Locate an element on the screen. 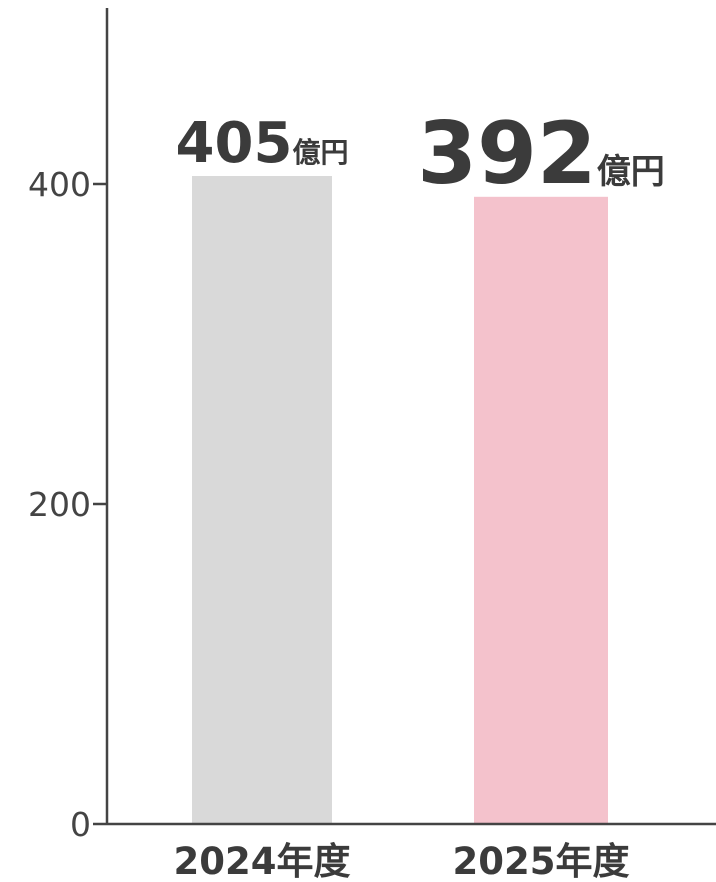 The image size is (716, 882). value-number: 392 is located at coordinates (507, 154).